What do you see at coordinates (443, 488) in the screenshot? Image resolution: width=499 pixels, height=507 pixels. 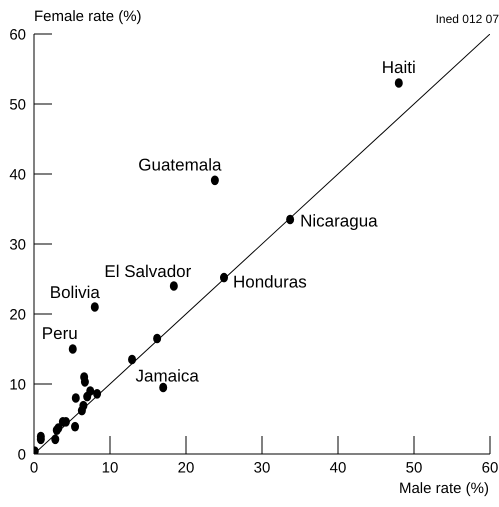 I see `x-axis-title: Male rate (%)` at bounding box center [443, 488].